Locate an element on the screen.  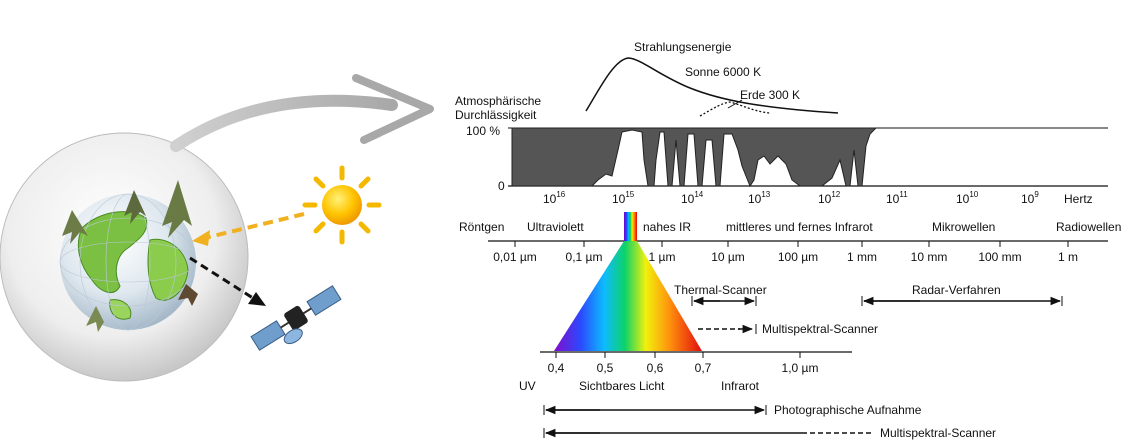
sun-curve is located at coordinates (712, 85).